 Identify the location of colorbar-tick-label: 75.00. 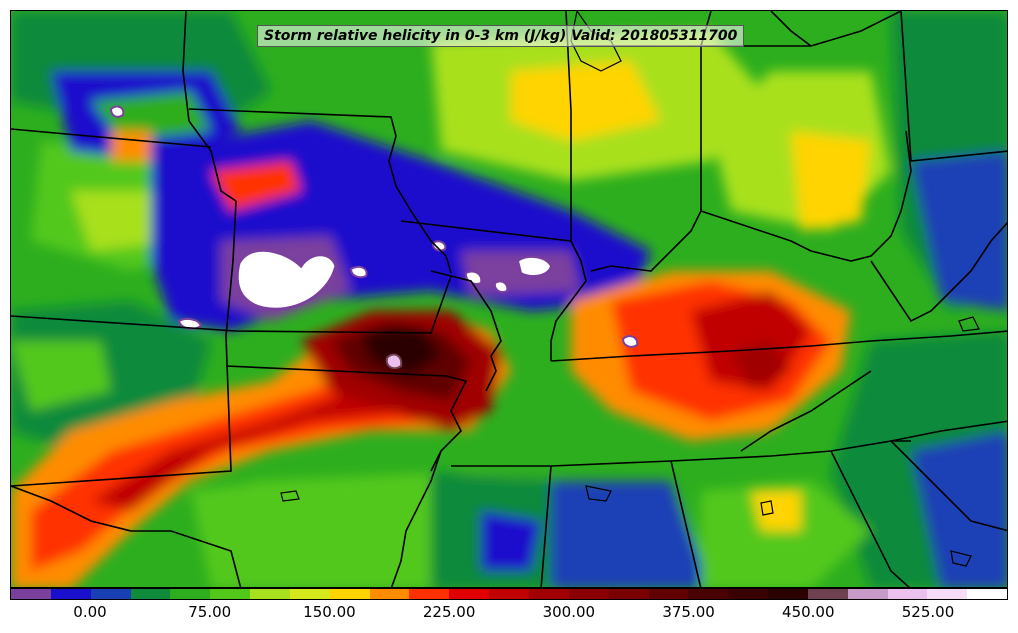
(210, 612).